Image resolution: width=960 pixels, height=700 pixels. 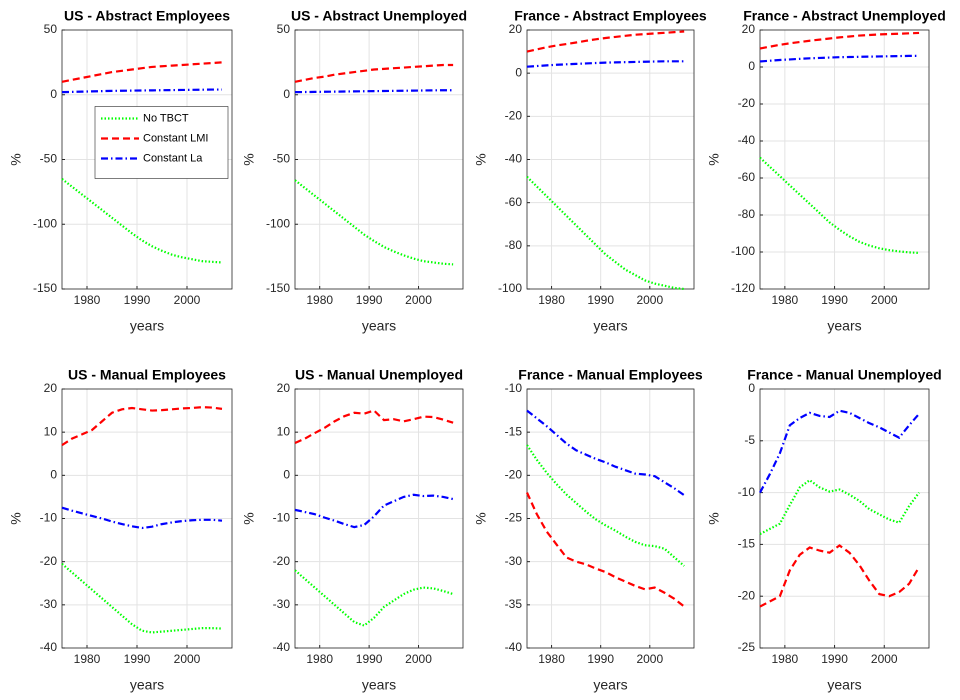 I want to click on legend-label: Constant LMI, so click(x=175, y=138).